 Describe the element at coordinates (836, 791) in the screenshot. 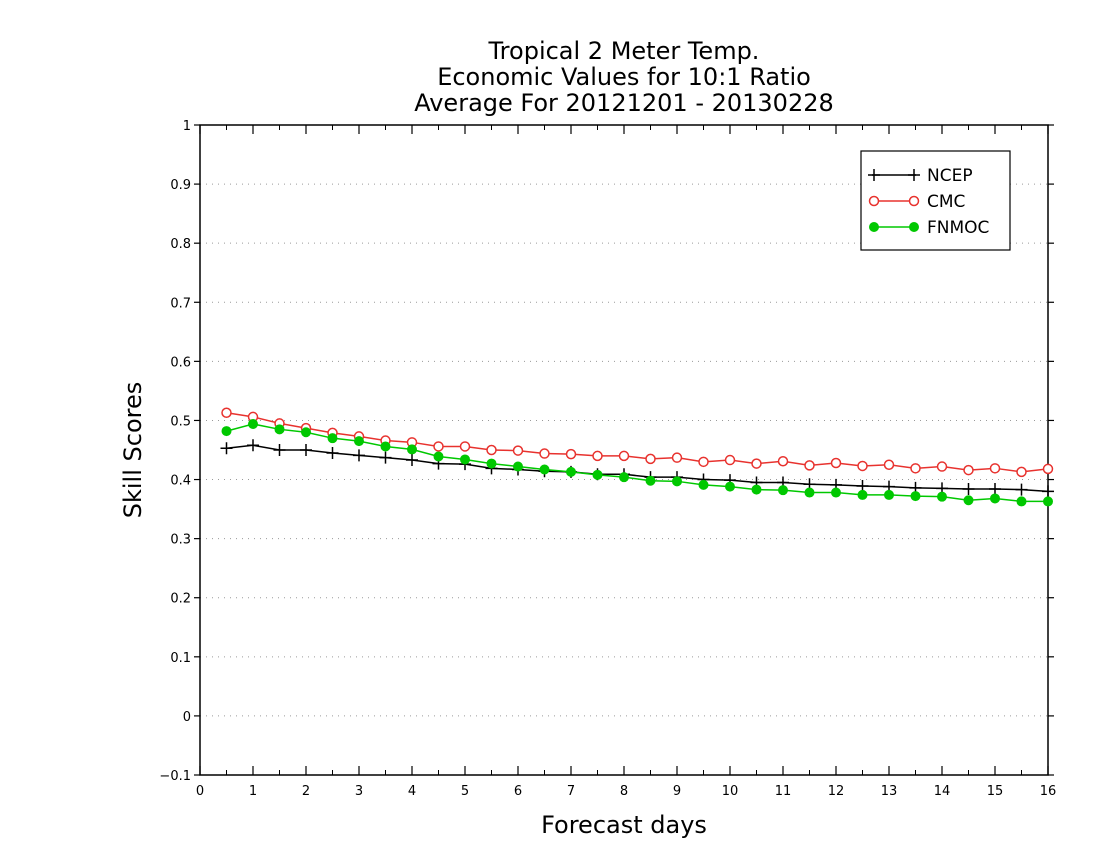

I see `x-tick-label: 12` at that location.